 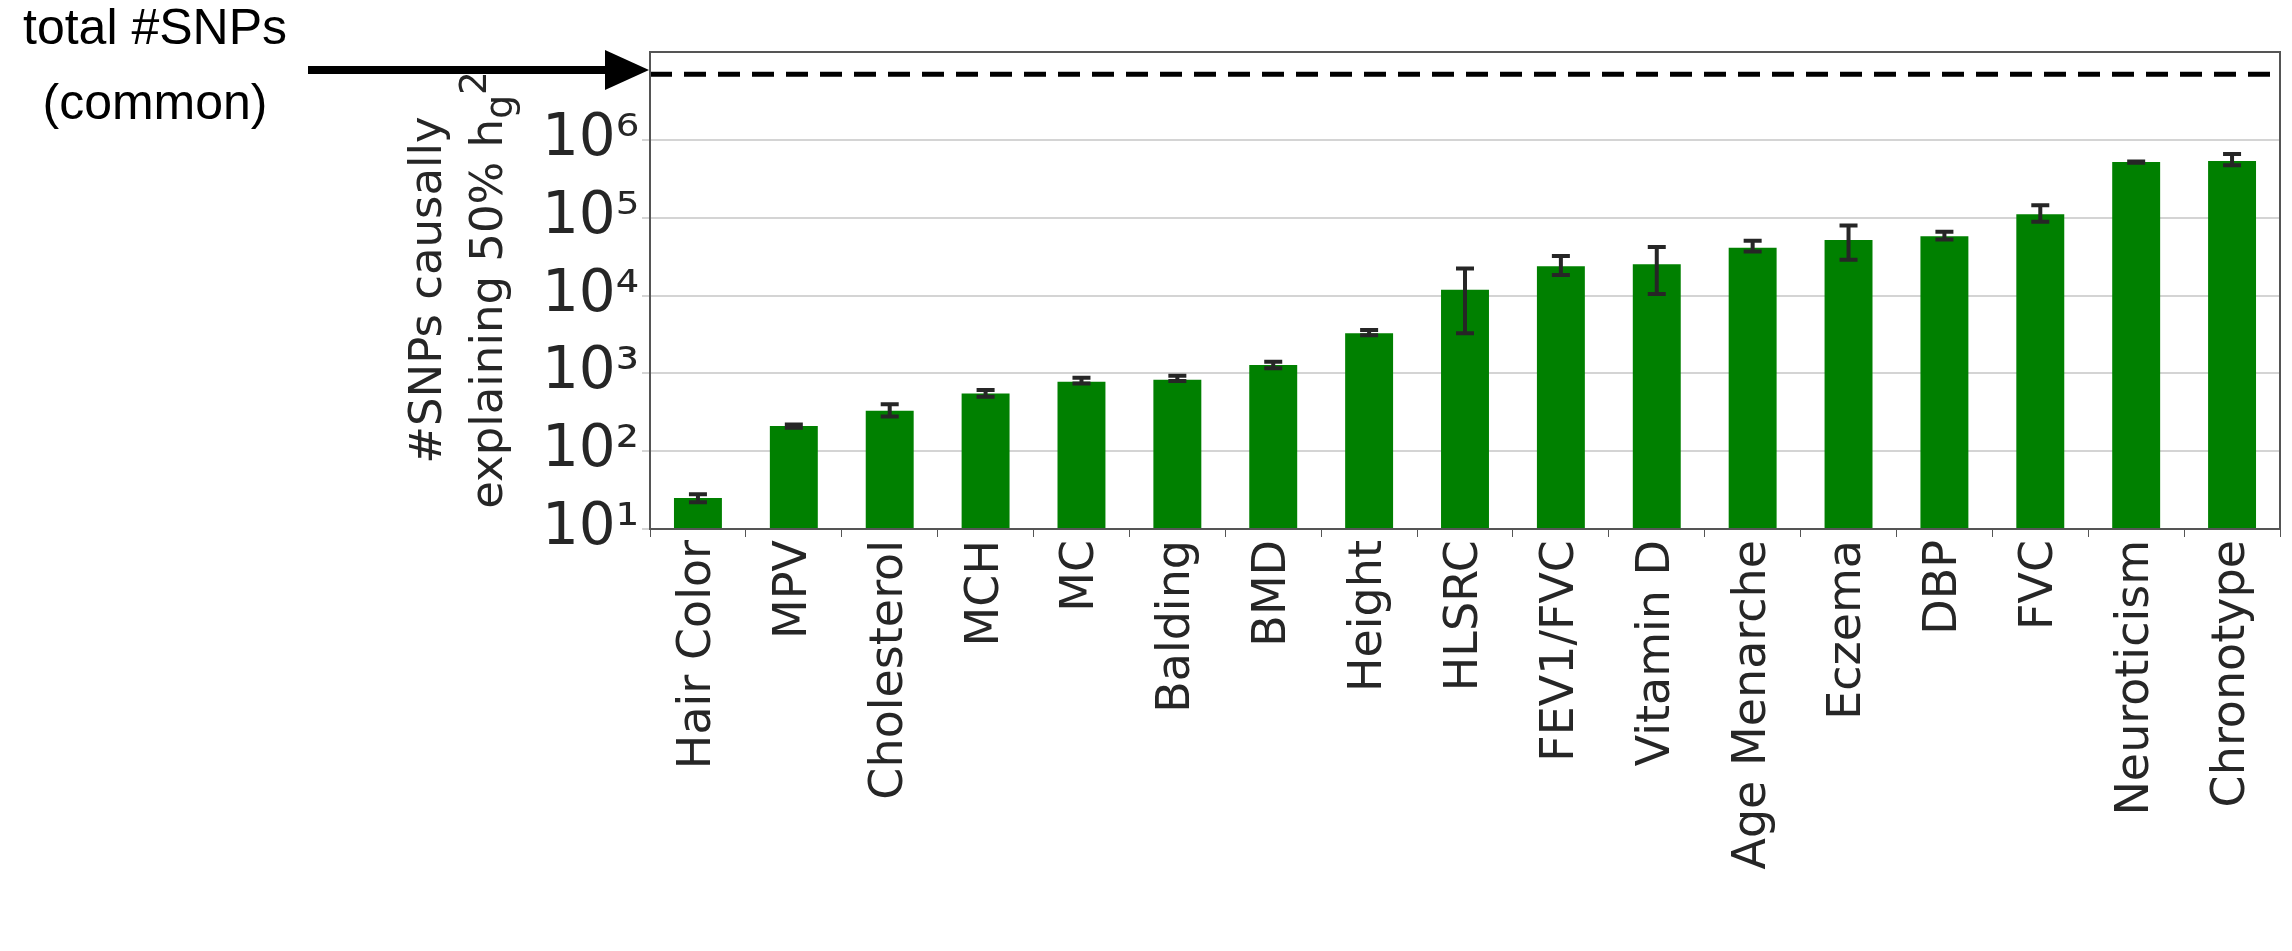 I want to click on x-tick-label: FEV1/FVC, so click(x=1556, y=651).